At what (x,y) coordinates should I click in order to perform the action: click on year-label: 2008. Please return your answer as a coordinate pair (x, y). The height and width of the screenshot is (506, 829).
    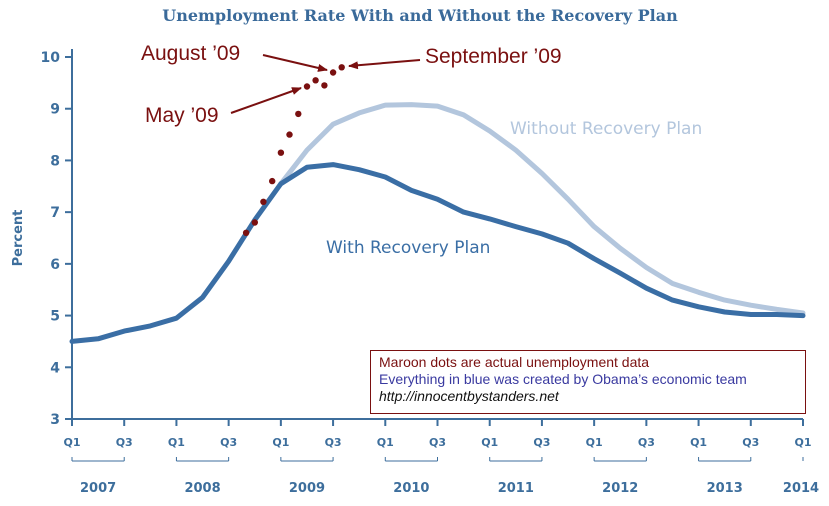
    Looking at the image, I should click on (202, 488).